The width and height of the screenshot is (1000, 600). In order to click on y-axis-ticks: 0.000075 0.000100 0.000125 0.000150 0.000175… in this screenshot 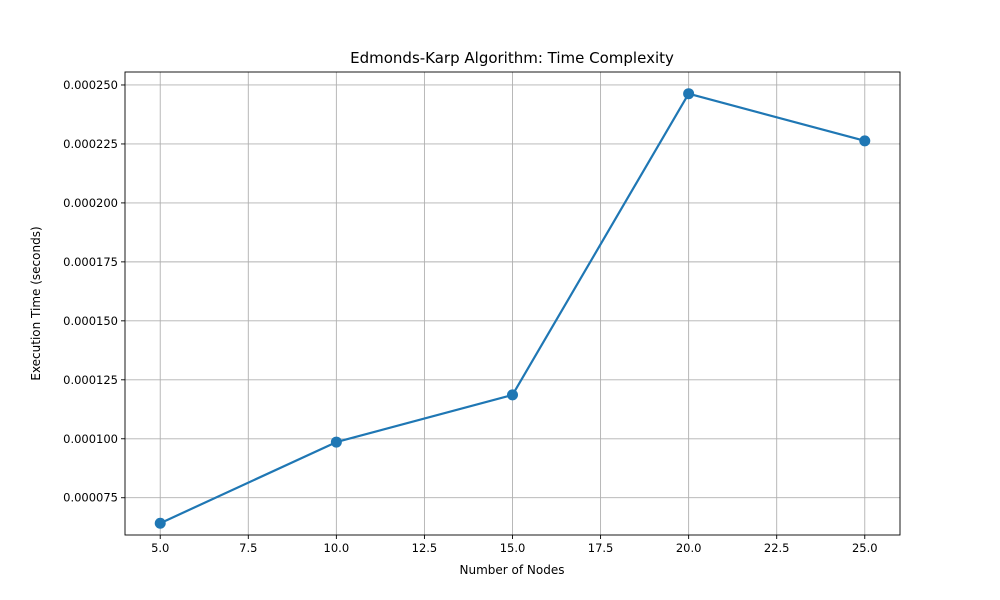, I will do `click(94, 291)`.